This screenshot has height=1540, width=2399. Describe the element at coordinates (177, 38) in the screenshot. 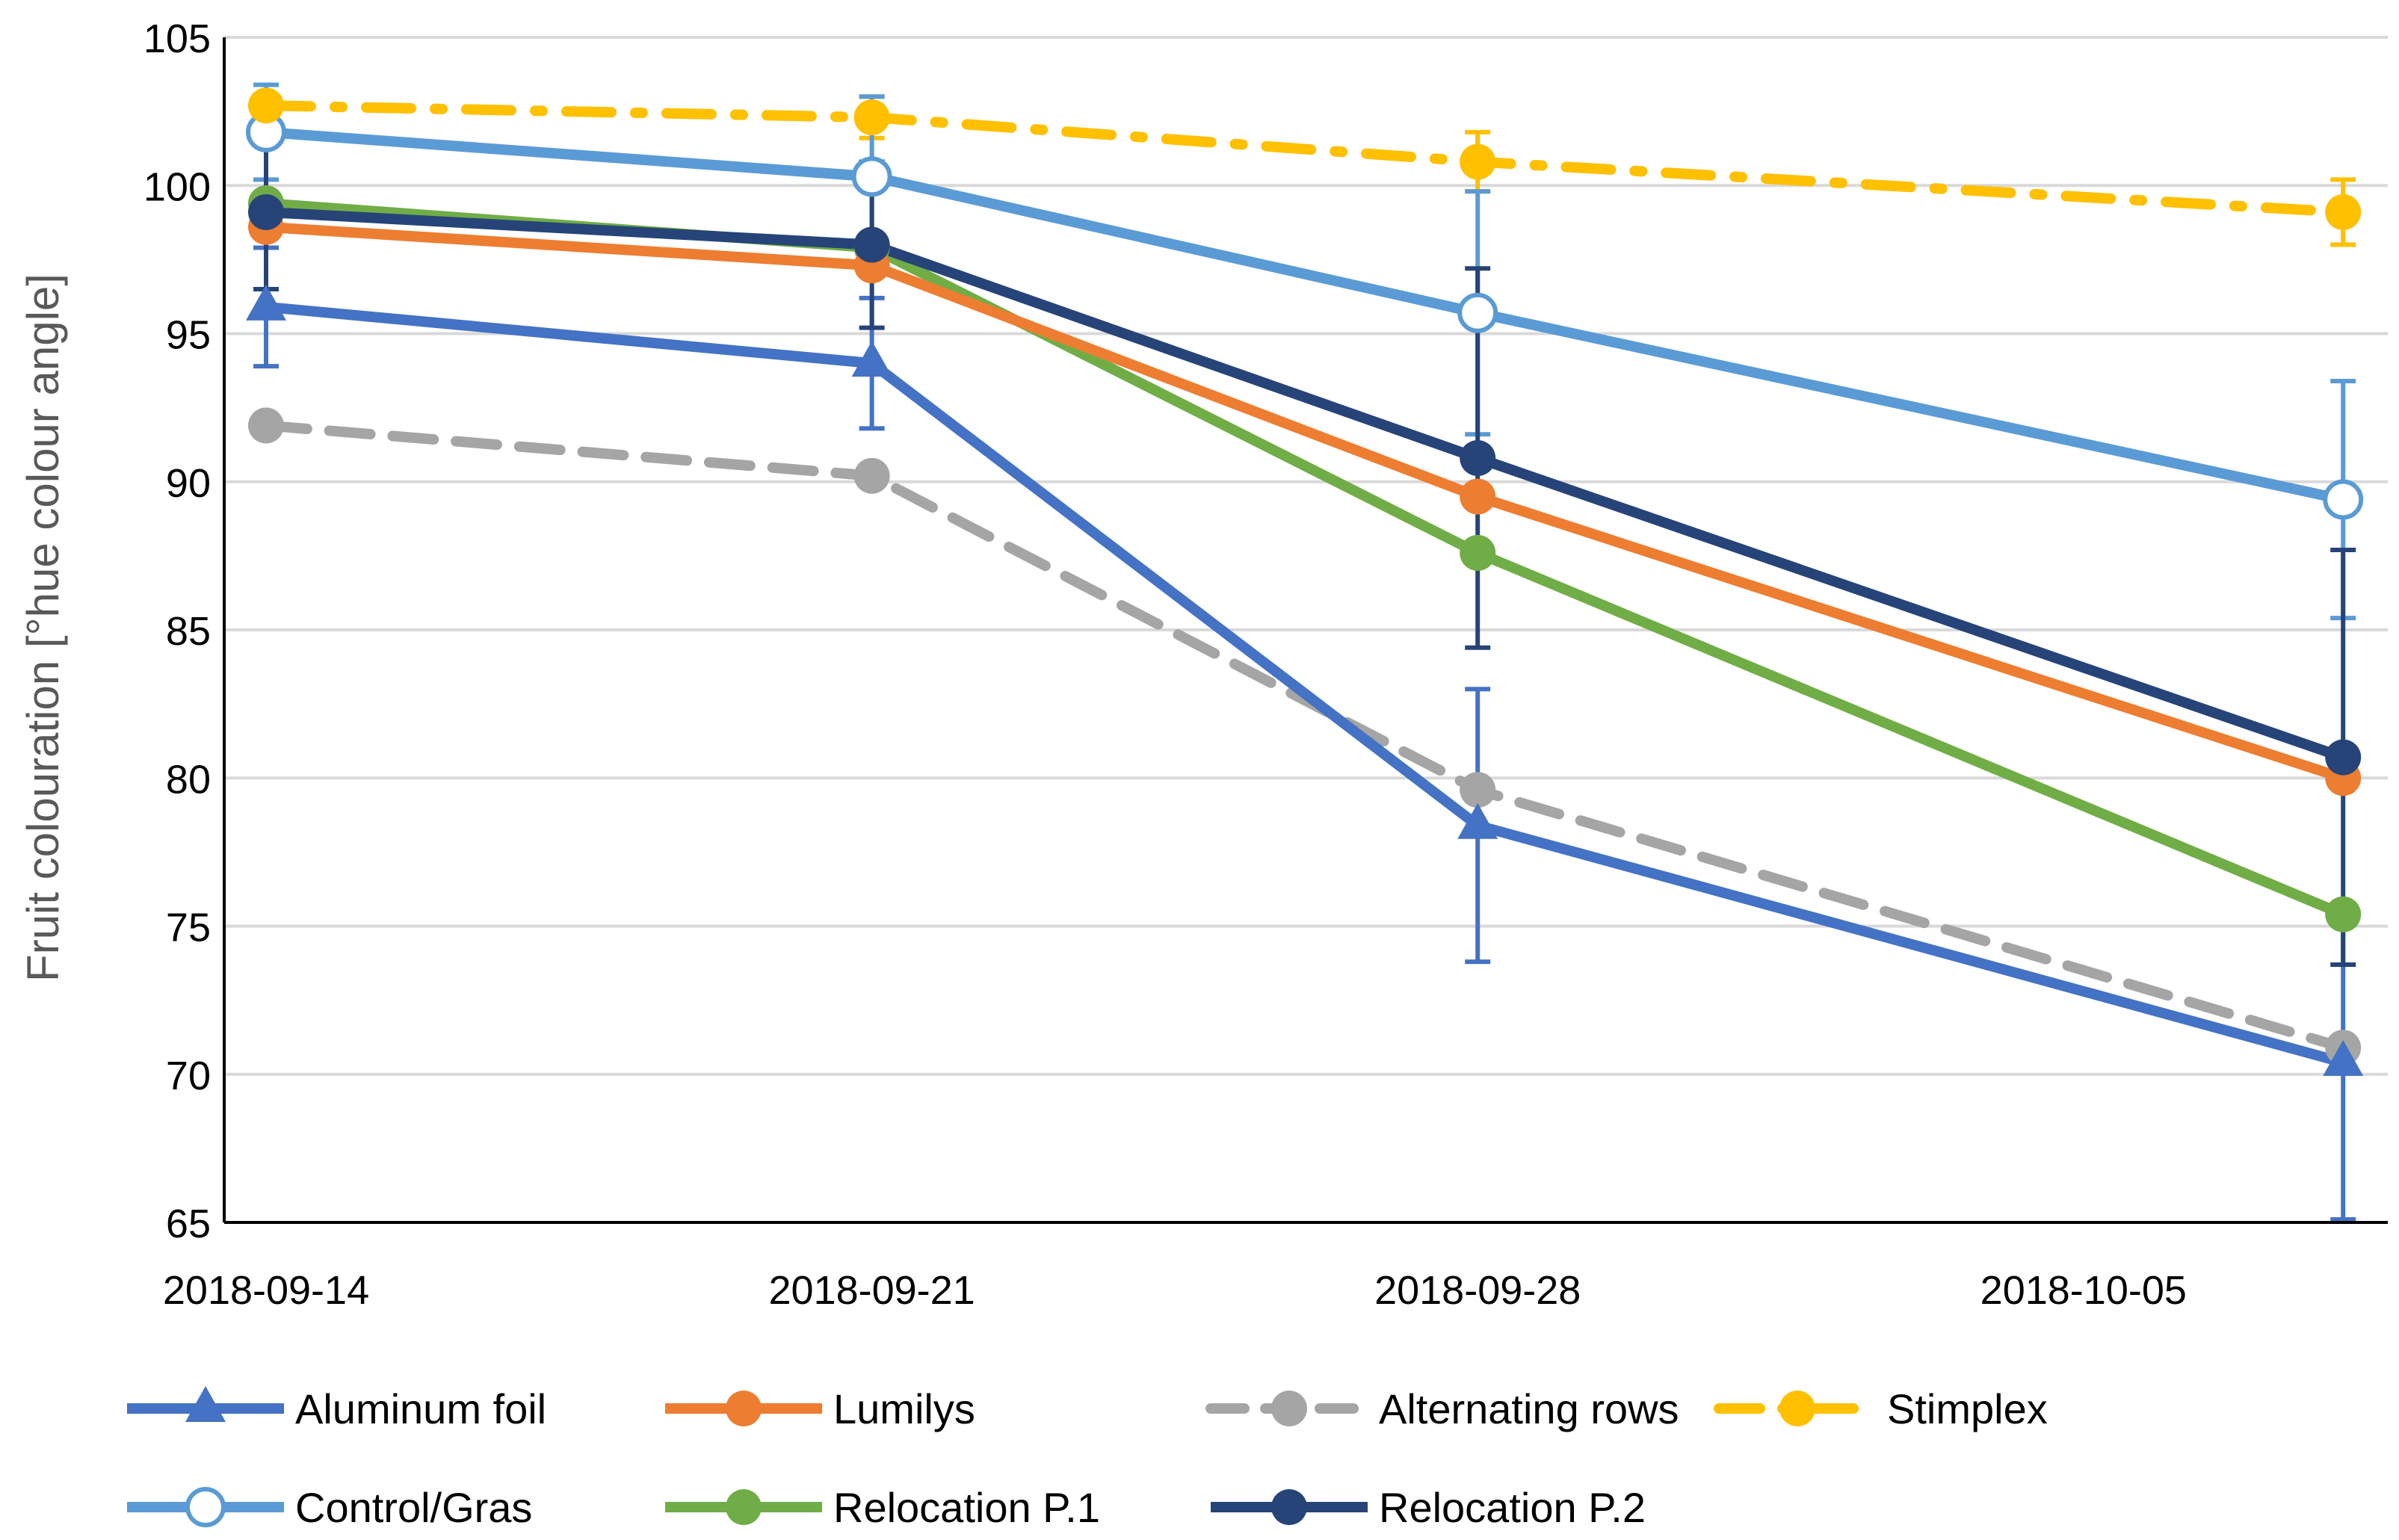

I see `y-tick-label: 105` at that location.